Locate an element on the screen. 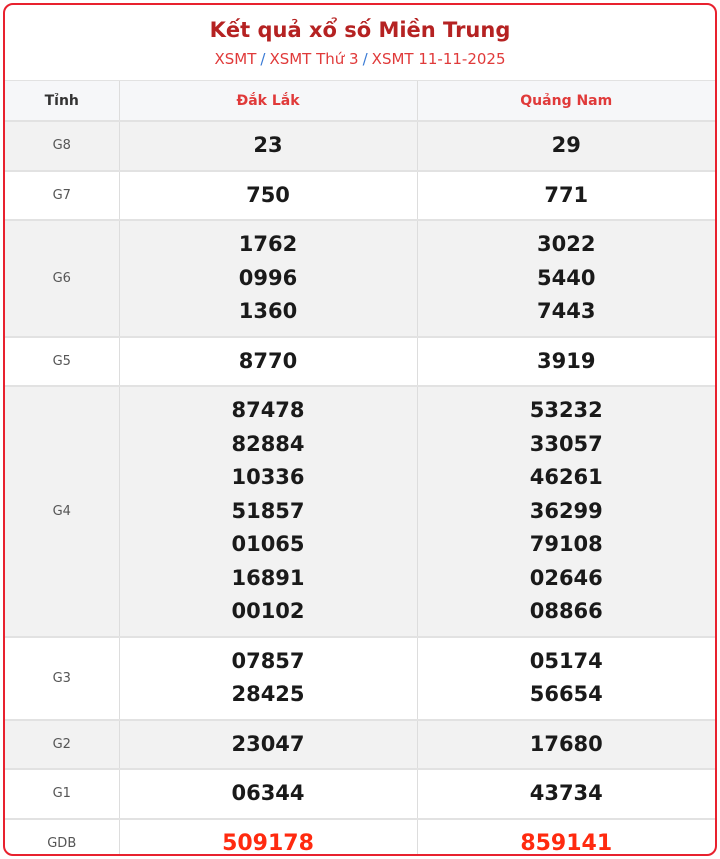 The image size is (720, 859). dak-lak-results: 1762 0996 1360 is located at coordinates (267, 279).